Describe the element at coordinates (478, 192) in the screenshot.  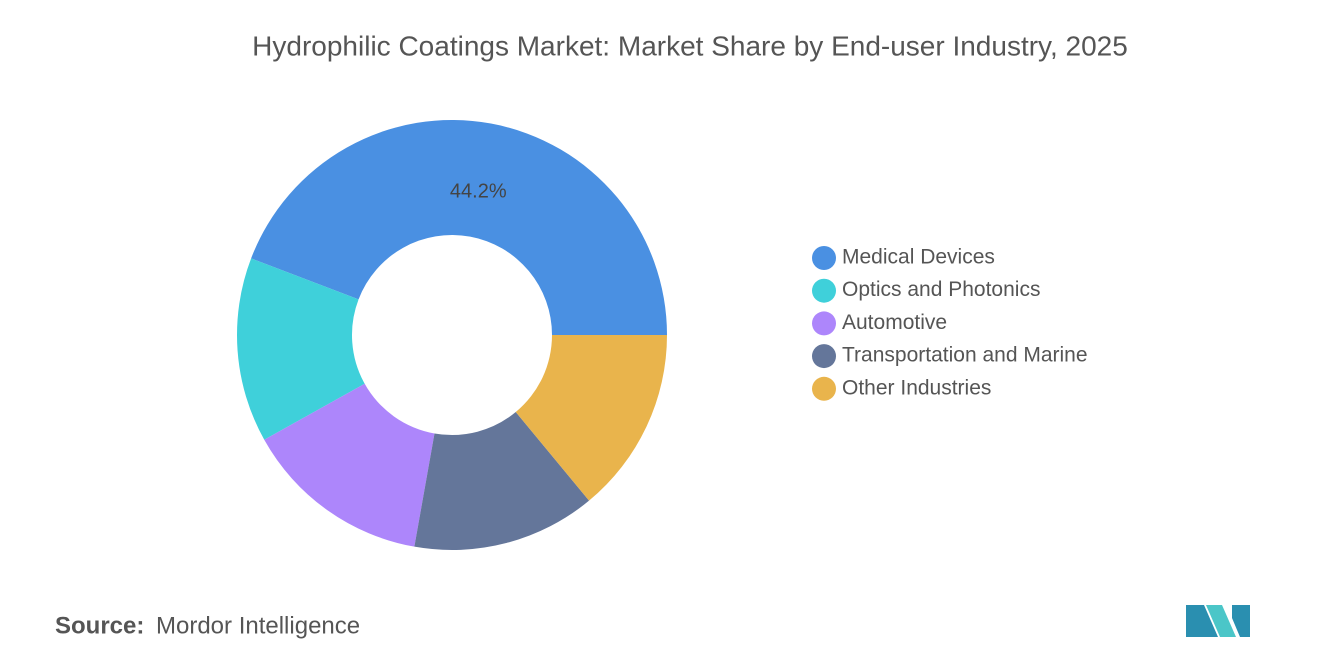
I see `data-label: 44.2%` at that location.